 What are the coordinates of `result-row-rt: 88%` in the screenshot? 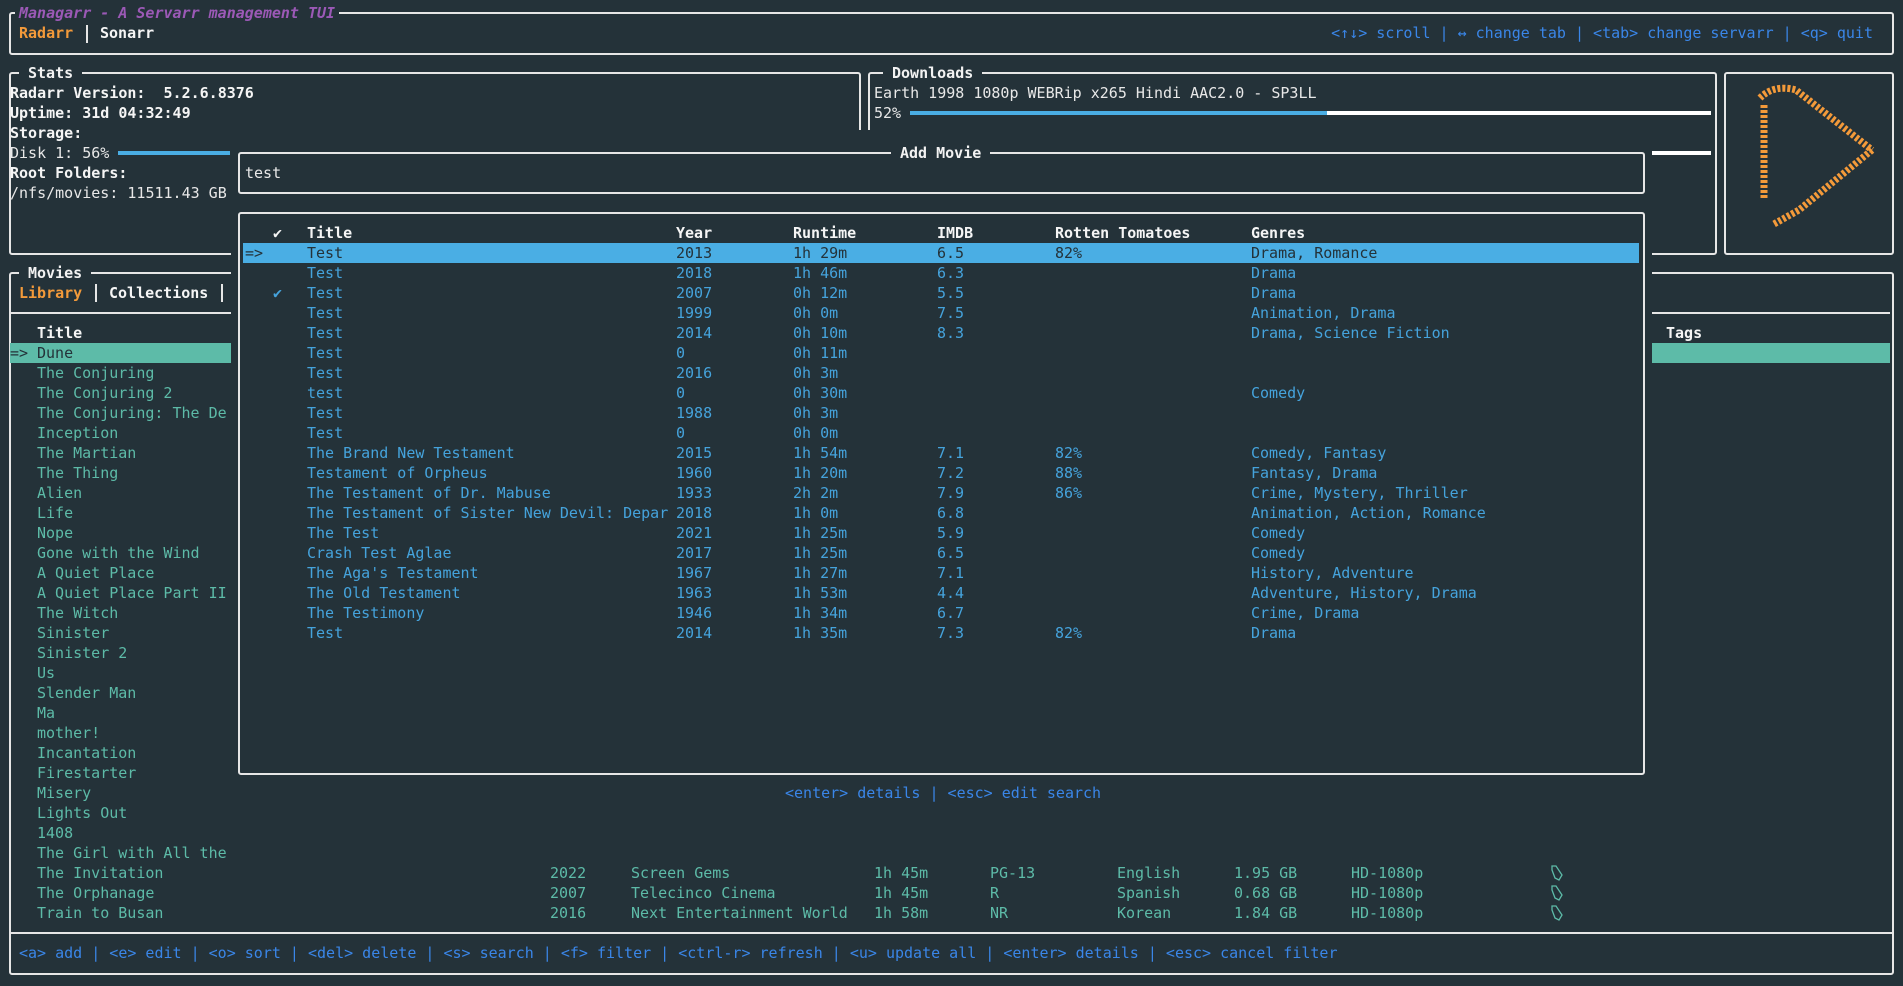 It's located at (1069, 473).